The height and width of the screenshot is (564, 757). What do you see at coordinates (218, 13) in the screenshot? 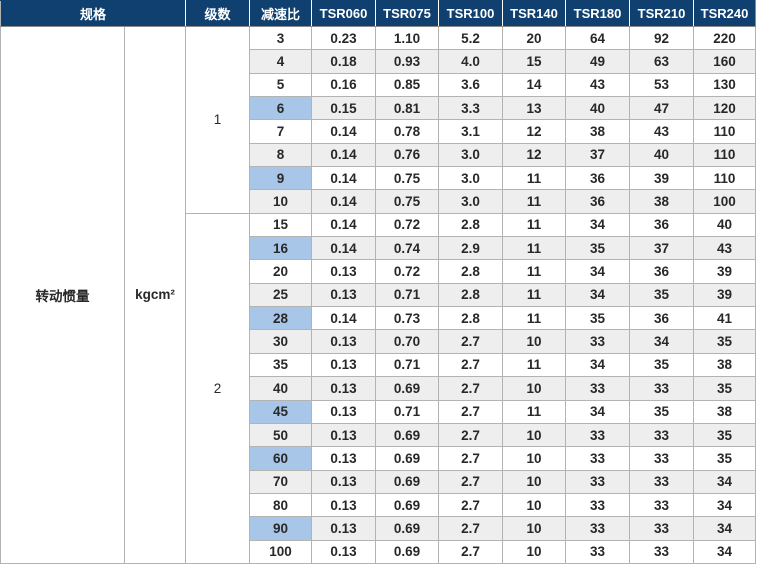
I see `header-stage: 级数` at bounding box center [218, 13].